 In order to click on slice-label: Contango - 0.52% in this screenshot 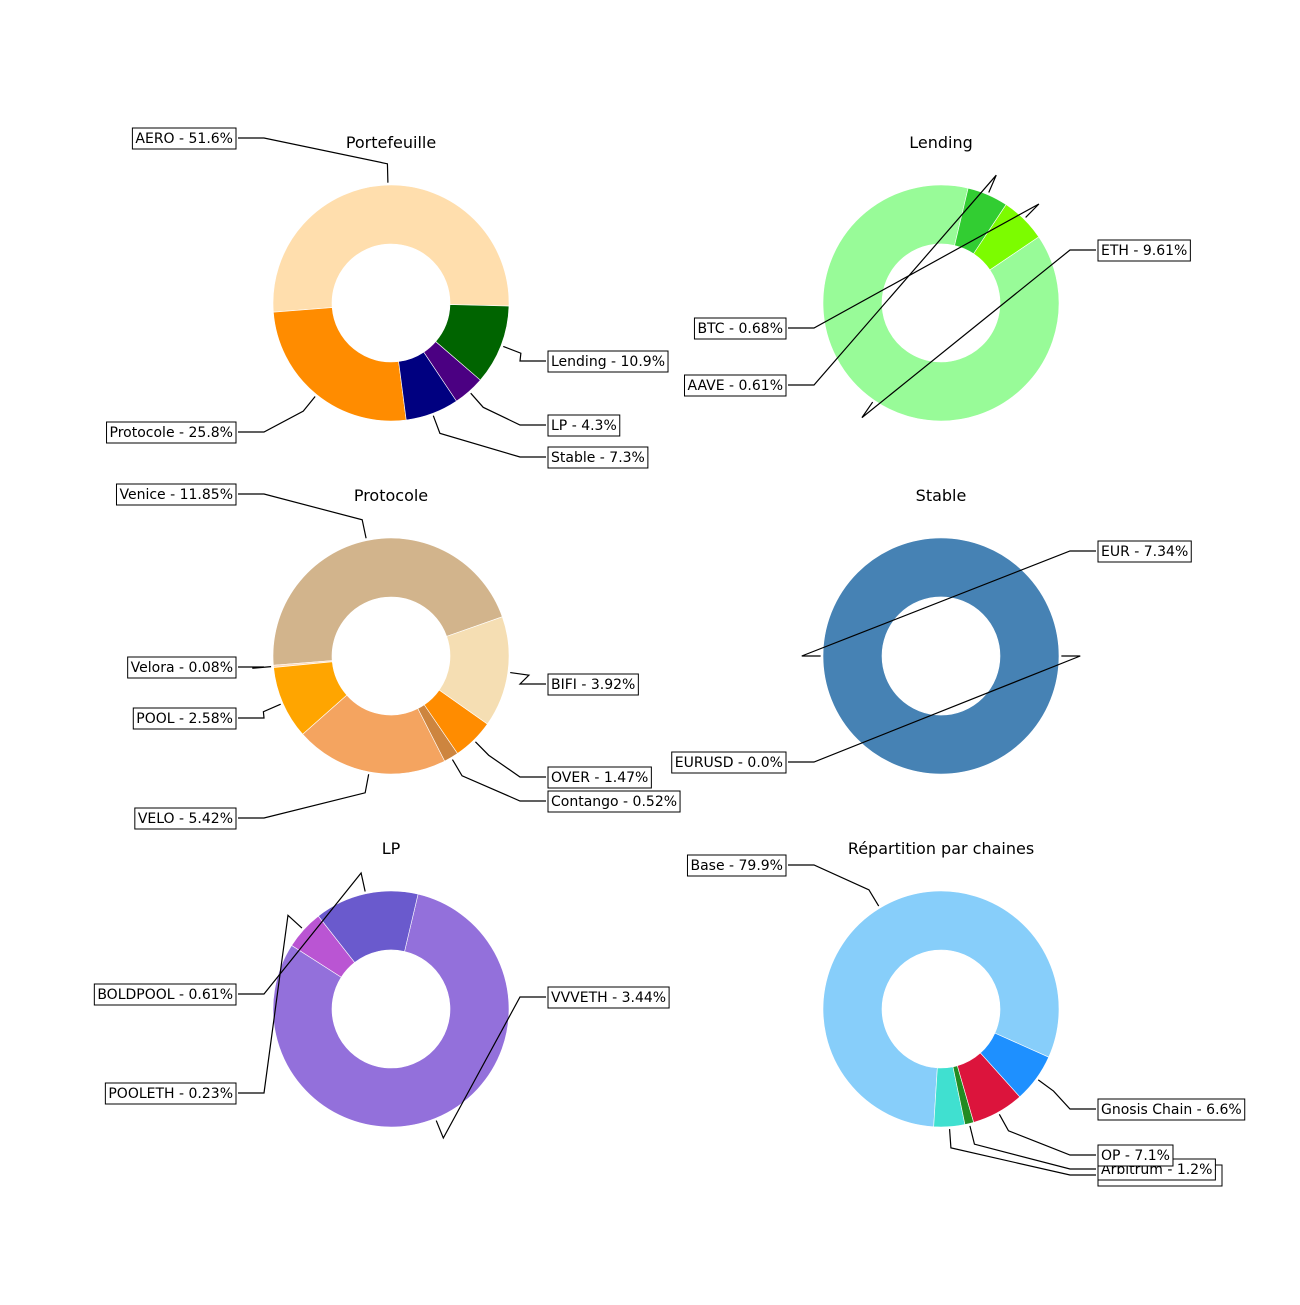, I will do `click(614, 802)`.